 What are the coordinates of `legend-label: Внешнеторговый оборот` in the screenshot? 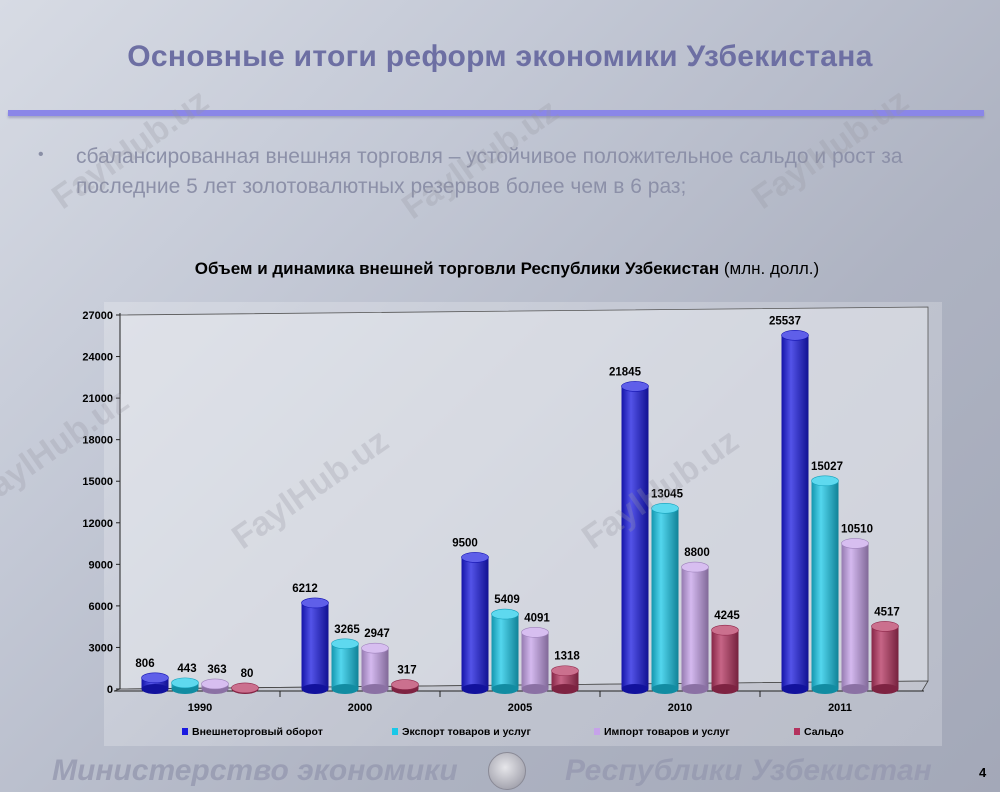 It's located at (257, 732).